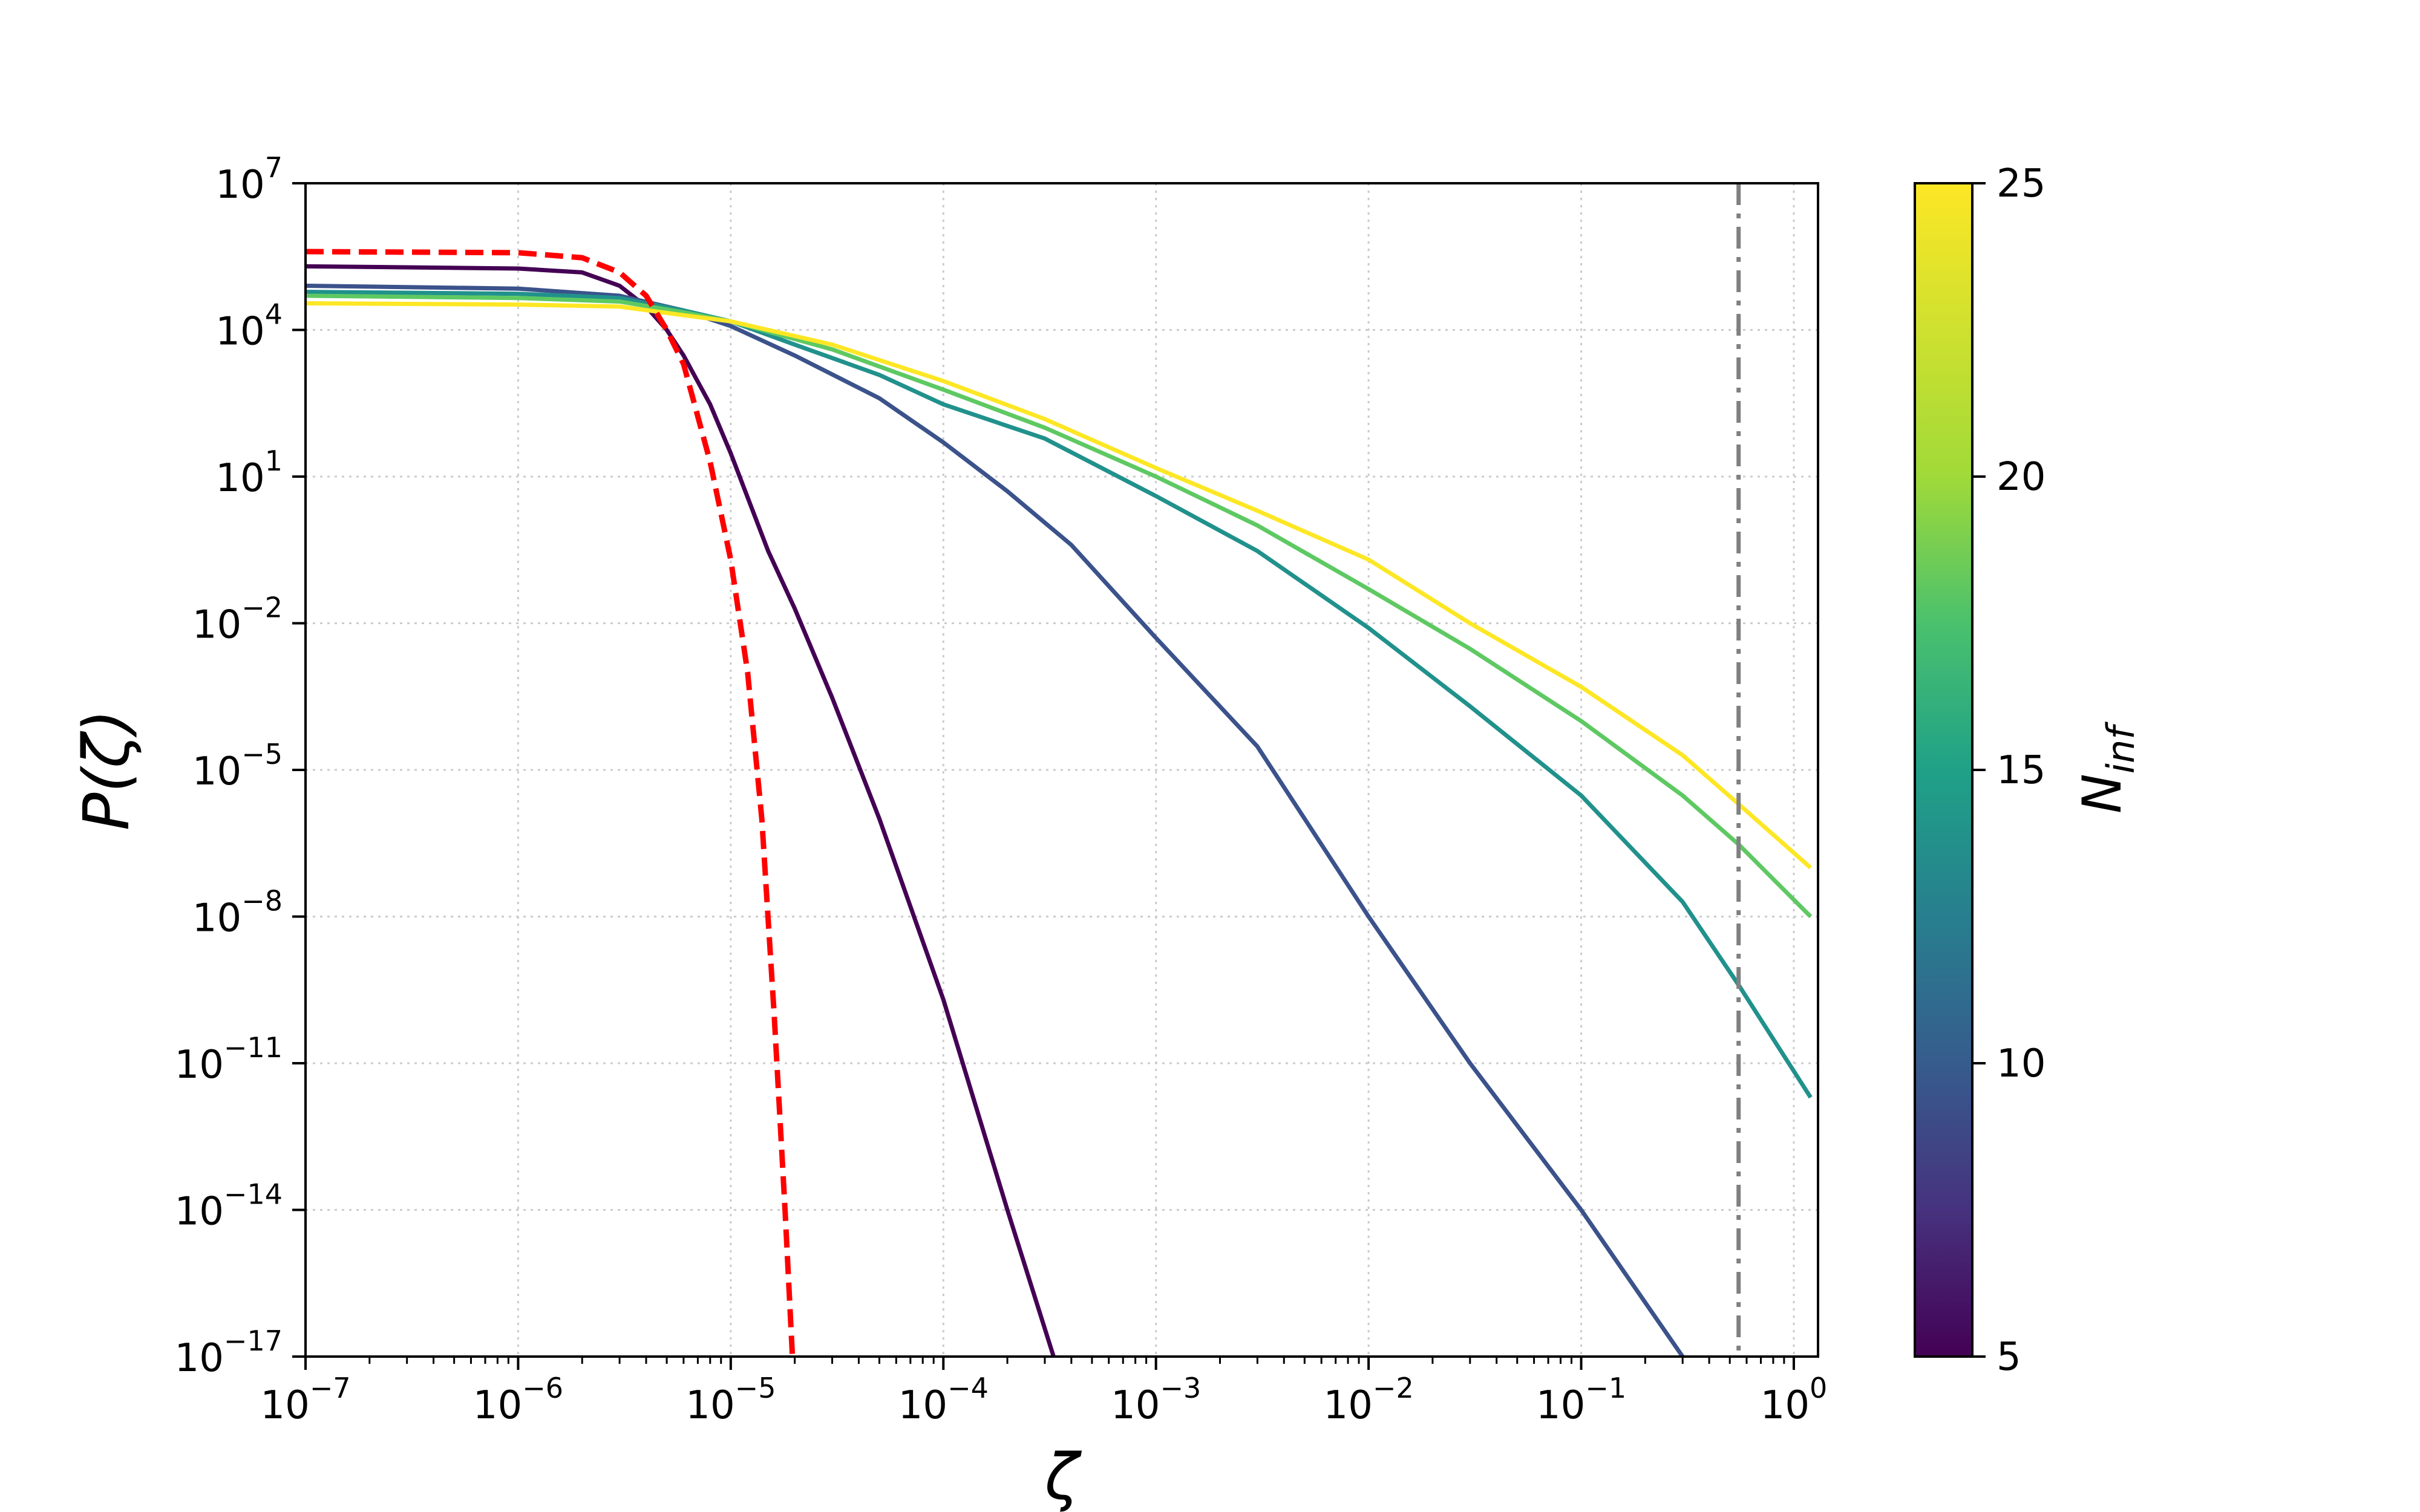 This screenshot has width=2420, height=1512. I want to click on y-tick-label: 10⁻¹⁴, so click(228, 1206).